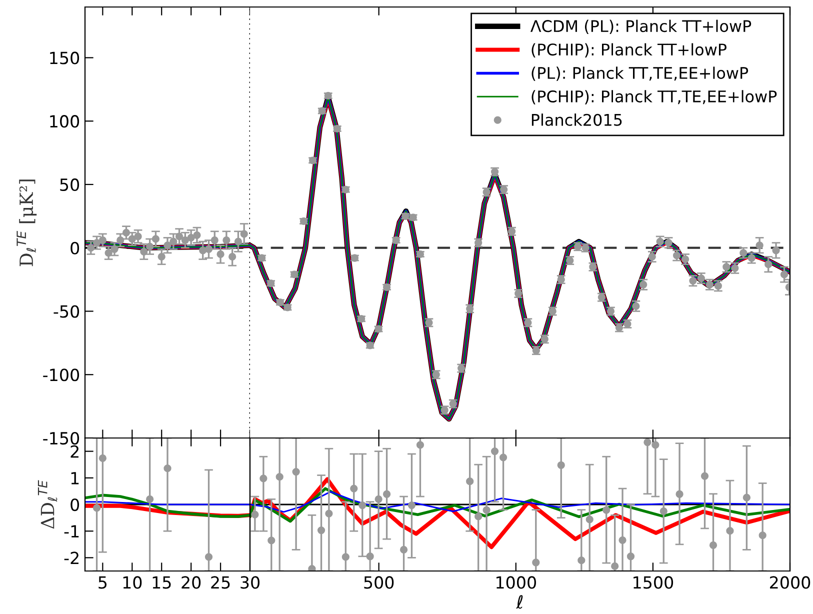  Describe the element at coordinates (654, 97) in the screenshot. I see `legend-label: (PCHIP): Planck TT,TE,EE+lowP` at that location.